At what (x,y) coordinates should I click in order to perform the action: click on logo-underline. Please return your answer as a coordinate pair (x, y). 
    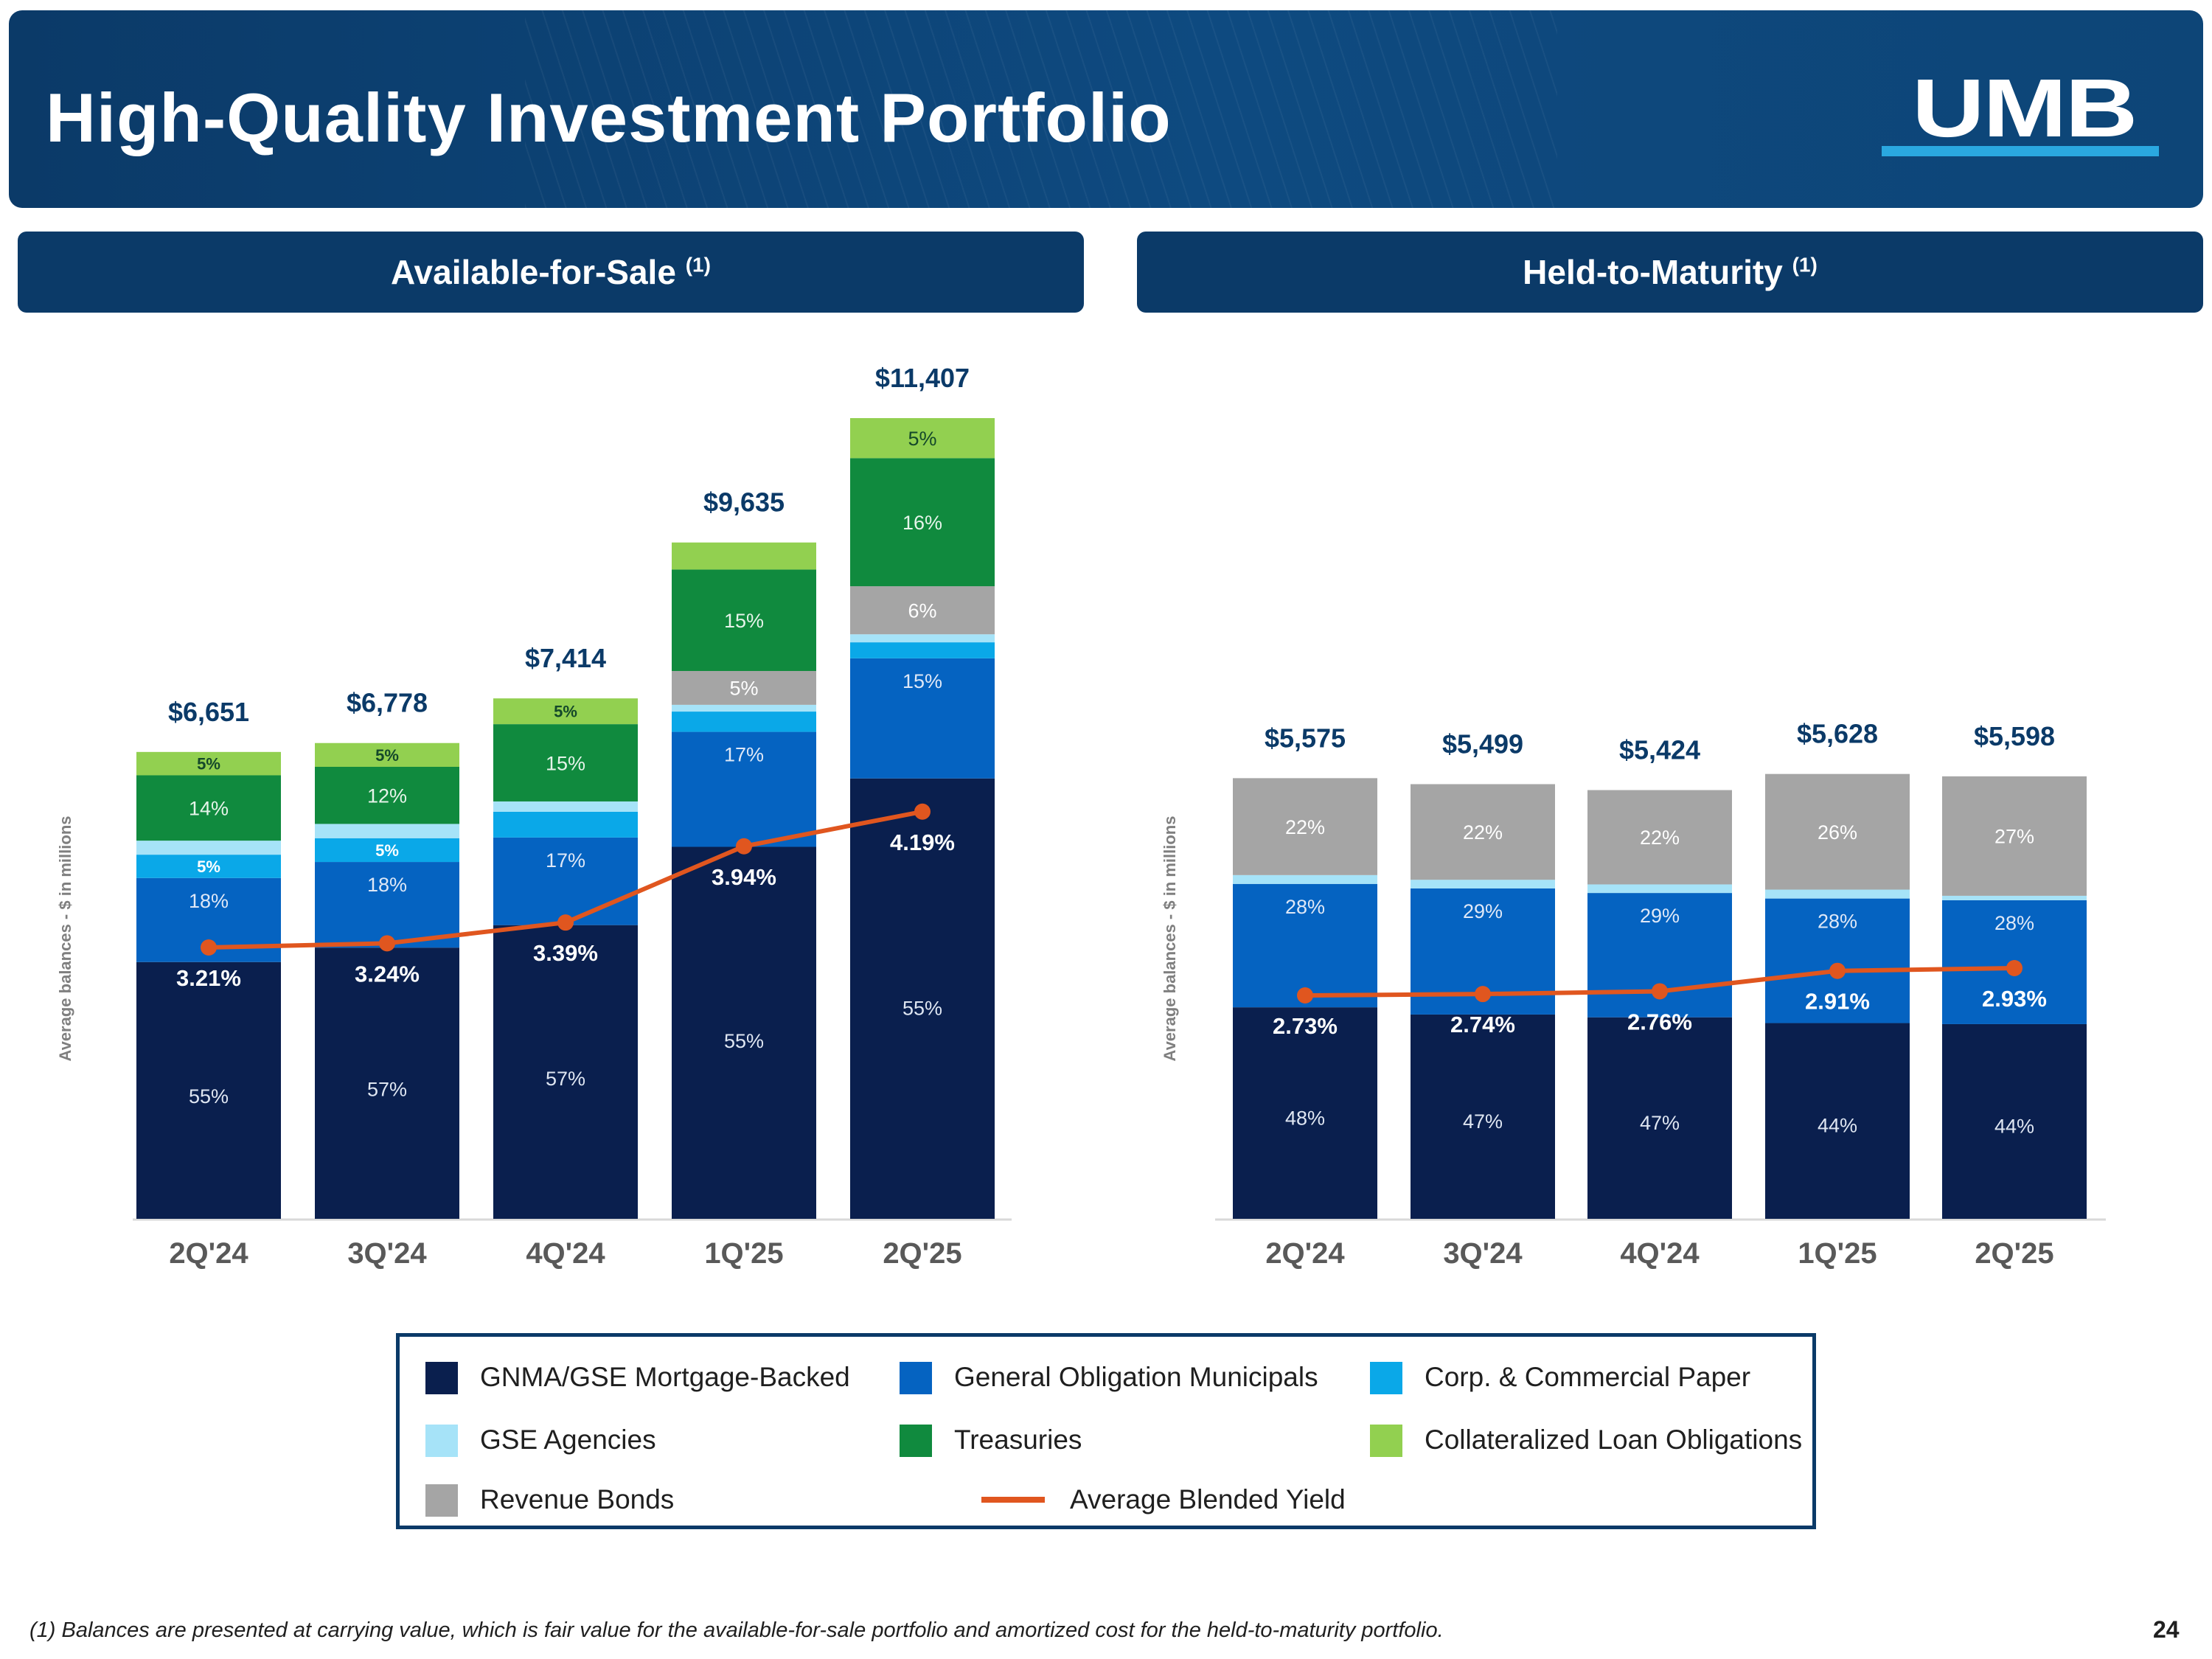
    Looking at the image, I should click on (2020, 151).